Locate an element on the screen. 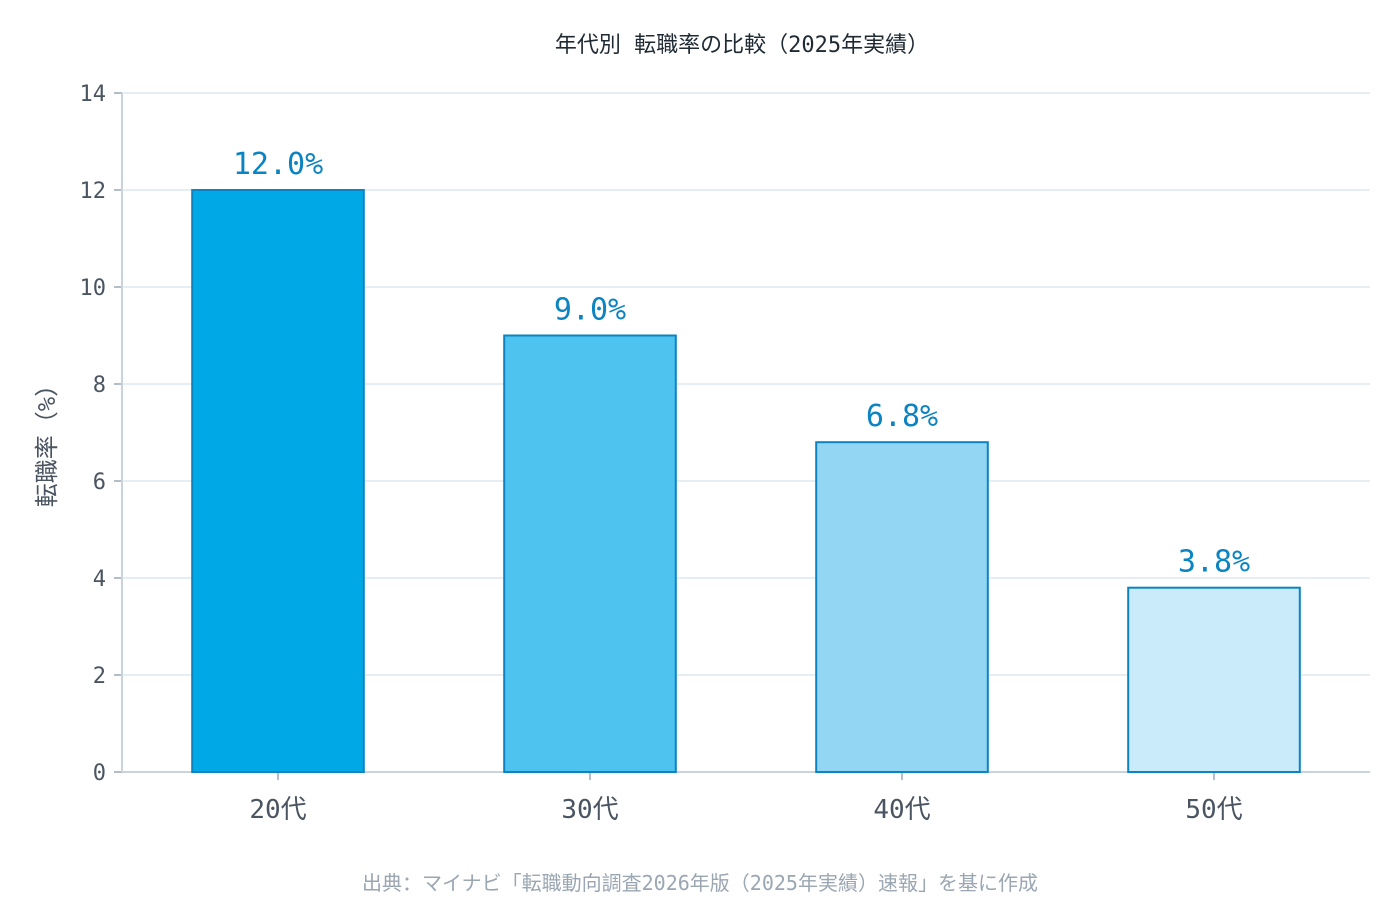 This screenshot has width=1400, height=900. data-label: 3.8% is located at coordinates (1214, 562).